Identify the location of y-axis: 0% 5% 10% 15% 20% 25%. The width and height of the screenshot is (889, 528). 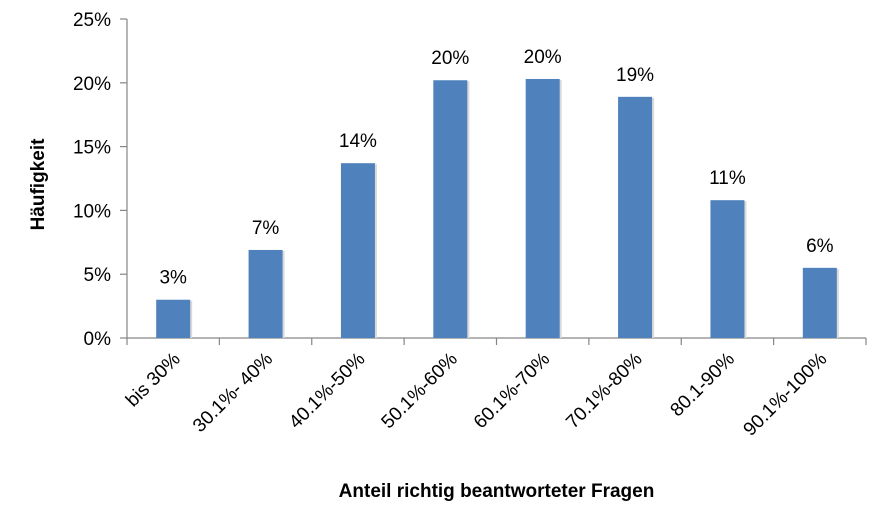
(100, 180).